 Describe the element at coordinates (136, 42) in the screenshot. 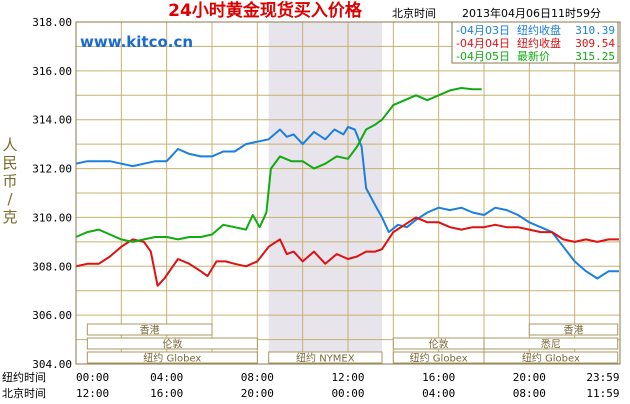

I see `source-label: www.kitco.cn` at that location.